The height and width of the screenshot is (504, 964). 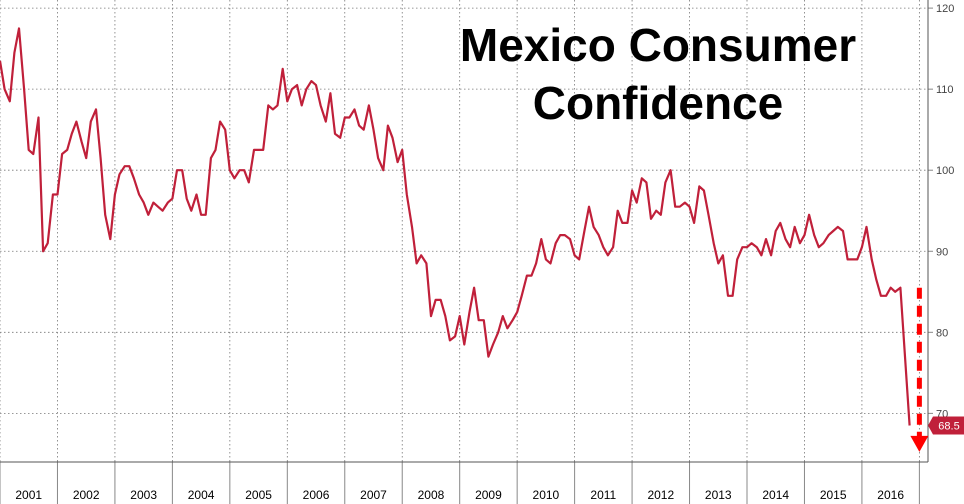 I want to click on y-tick-label: 80, so click(x=942, y=333).